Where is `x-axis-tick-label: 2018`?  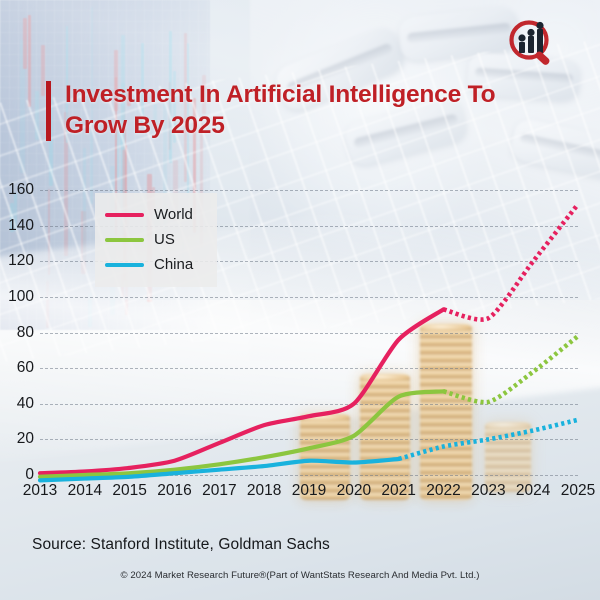
x-axis-tick-label: 2018 is located at coordinates (264, 490).